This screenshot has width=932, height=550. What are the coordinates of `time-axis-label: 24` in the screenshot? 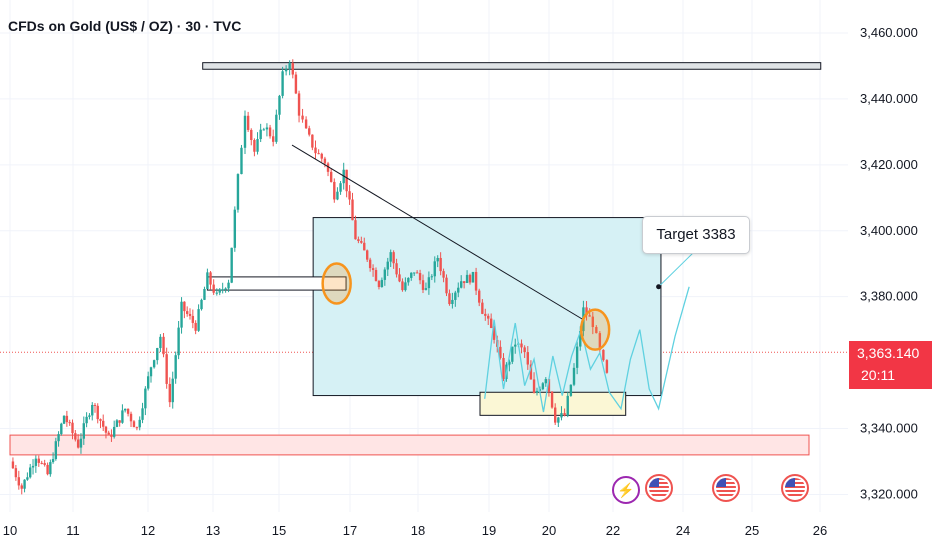 It's located at (683, 530).